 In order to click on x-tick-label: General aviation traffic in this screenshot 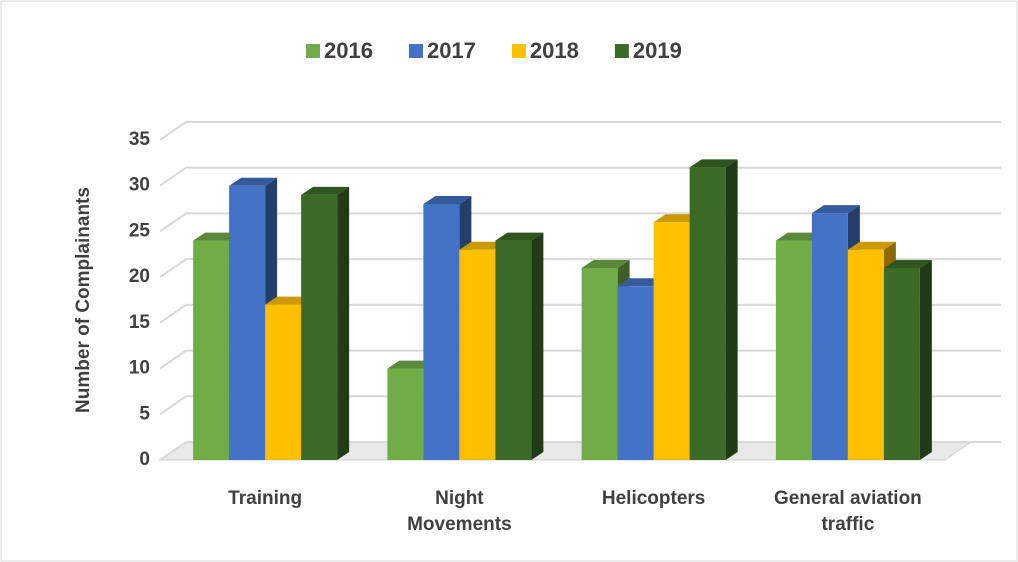, I will do `click(847, 511)`.